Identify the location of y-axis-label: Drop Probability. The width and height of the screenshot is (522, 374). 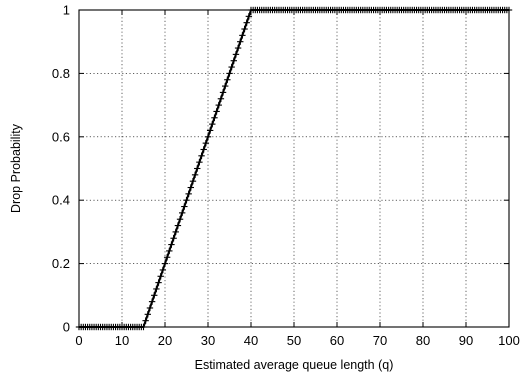
(16, 168).